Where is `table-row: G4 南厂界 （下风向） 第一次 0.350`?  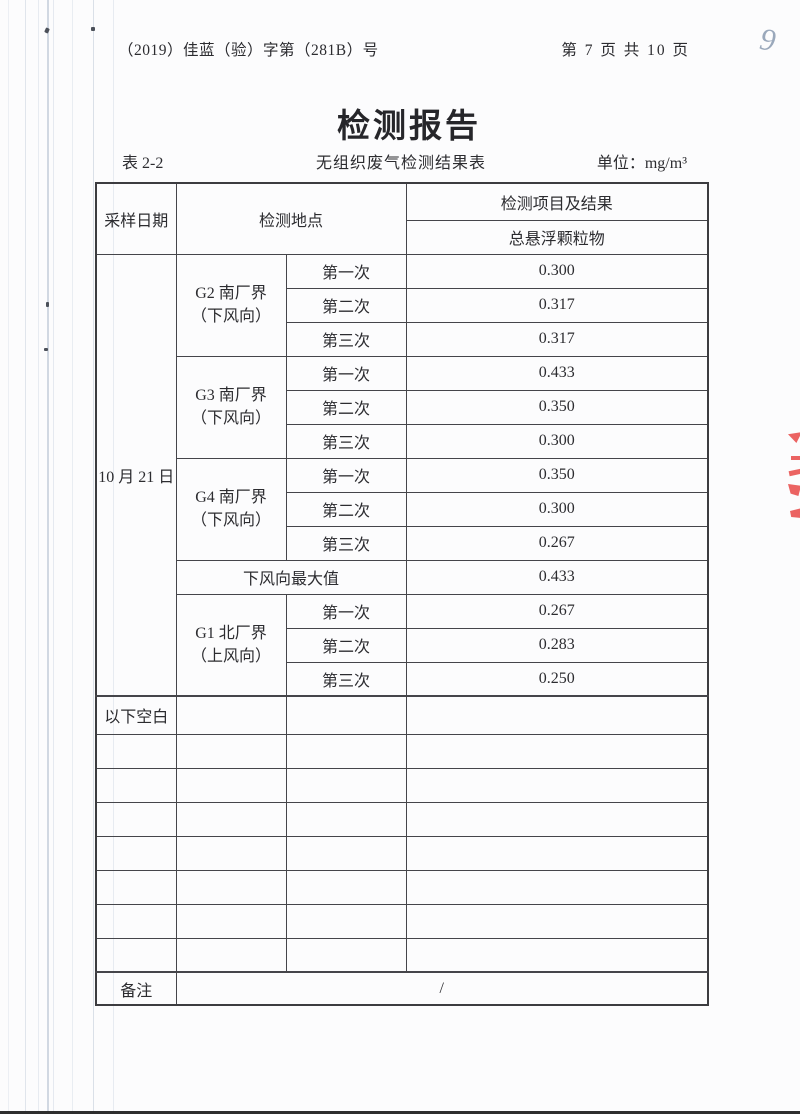 table-row: G4 南厂界 （下风向） 第一次 0.350 is located at coordinates (402, 509).